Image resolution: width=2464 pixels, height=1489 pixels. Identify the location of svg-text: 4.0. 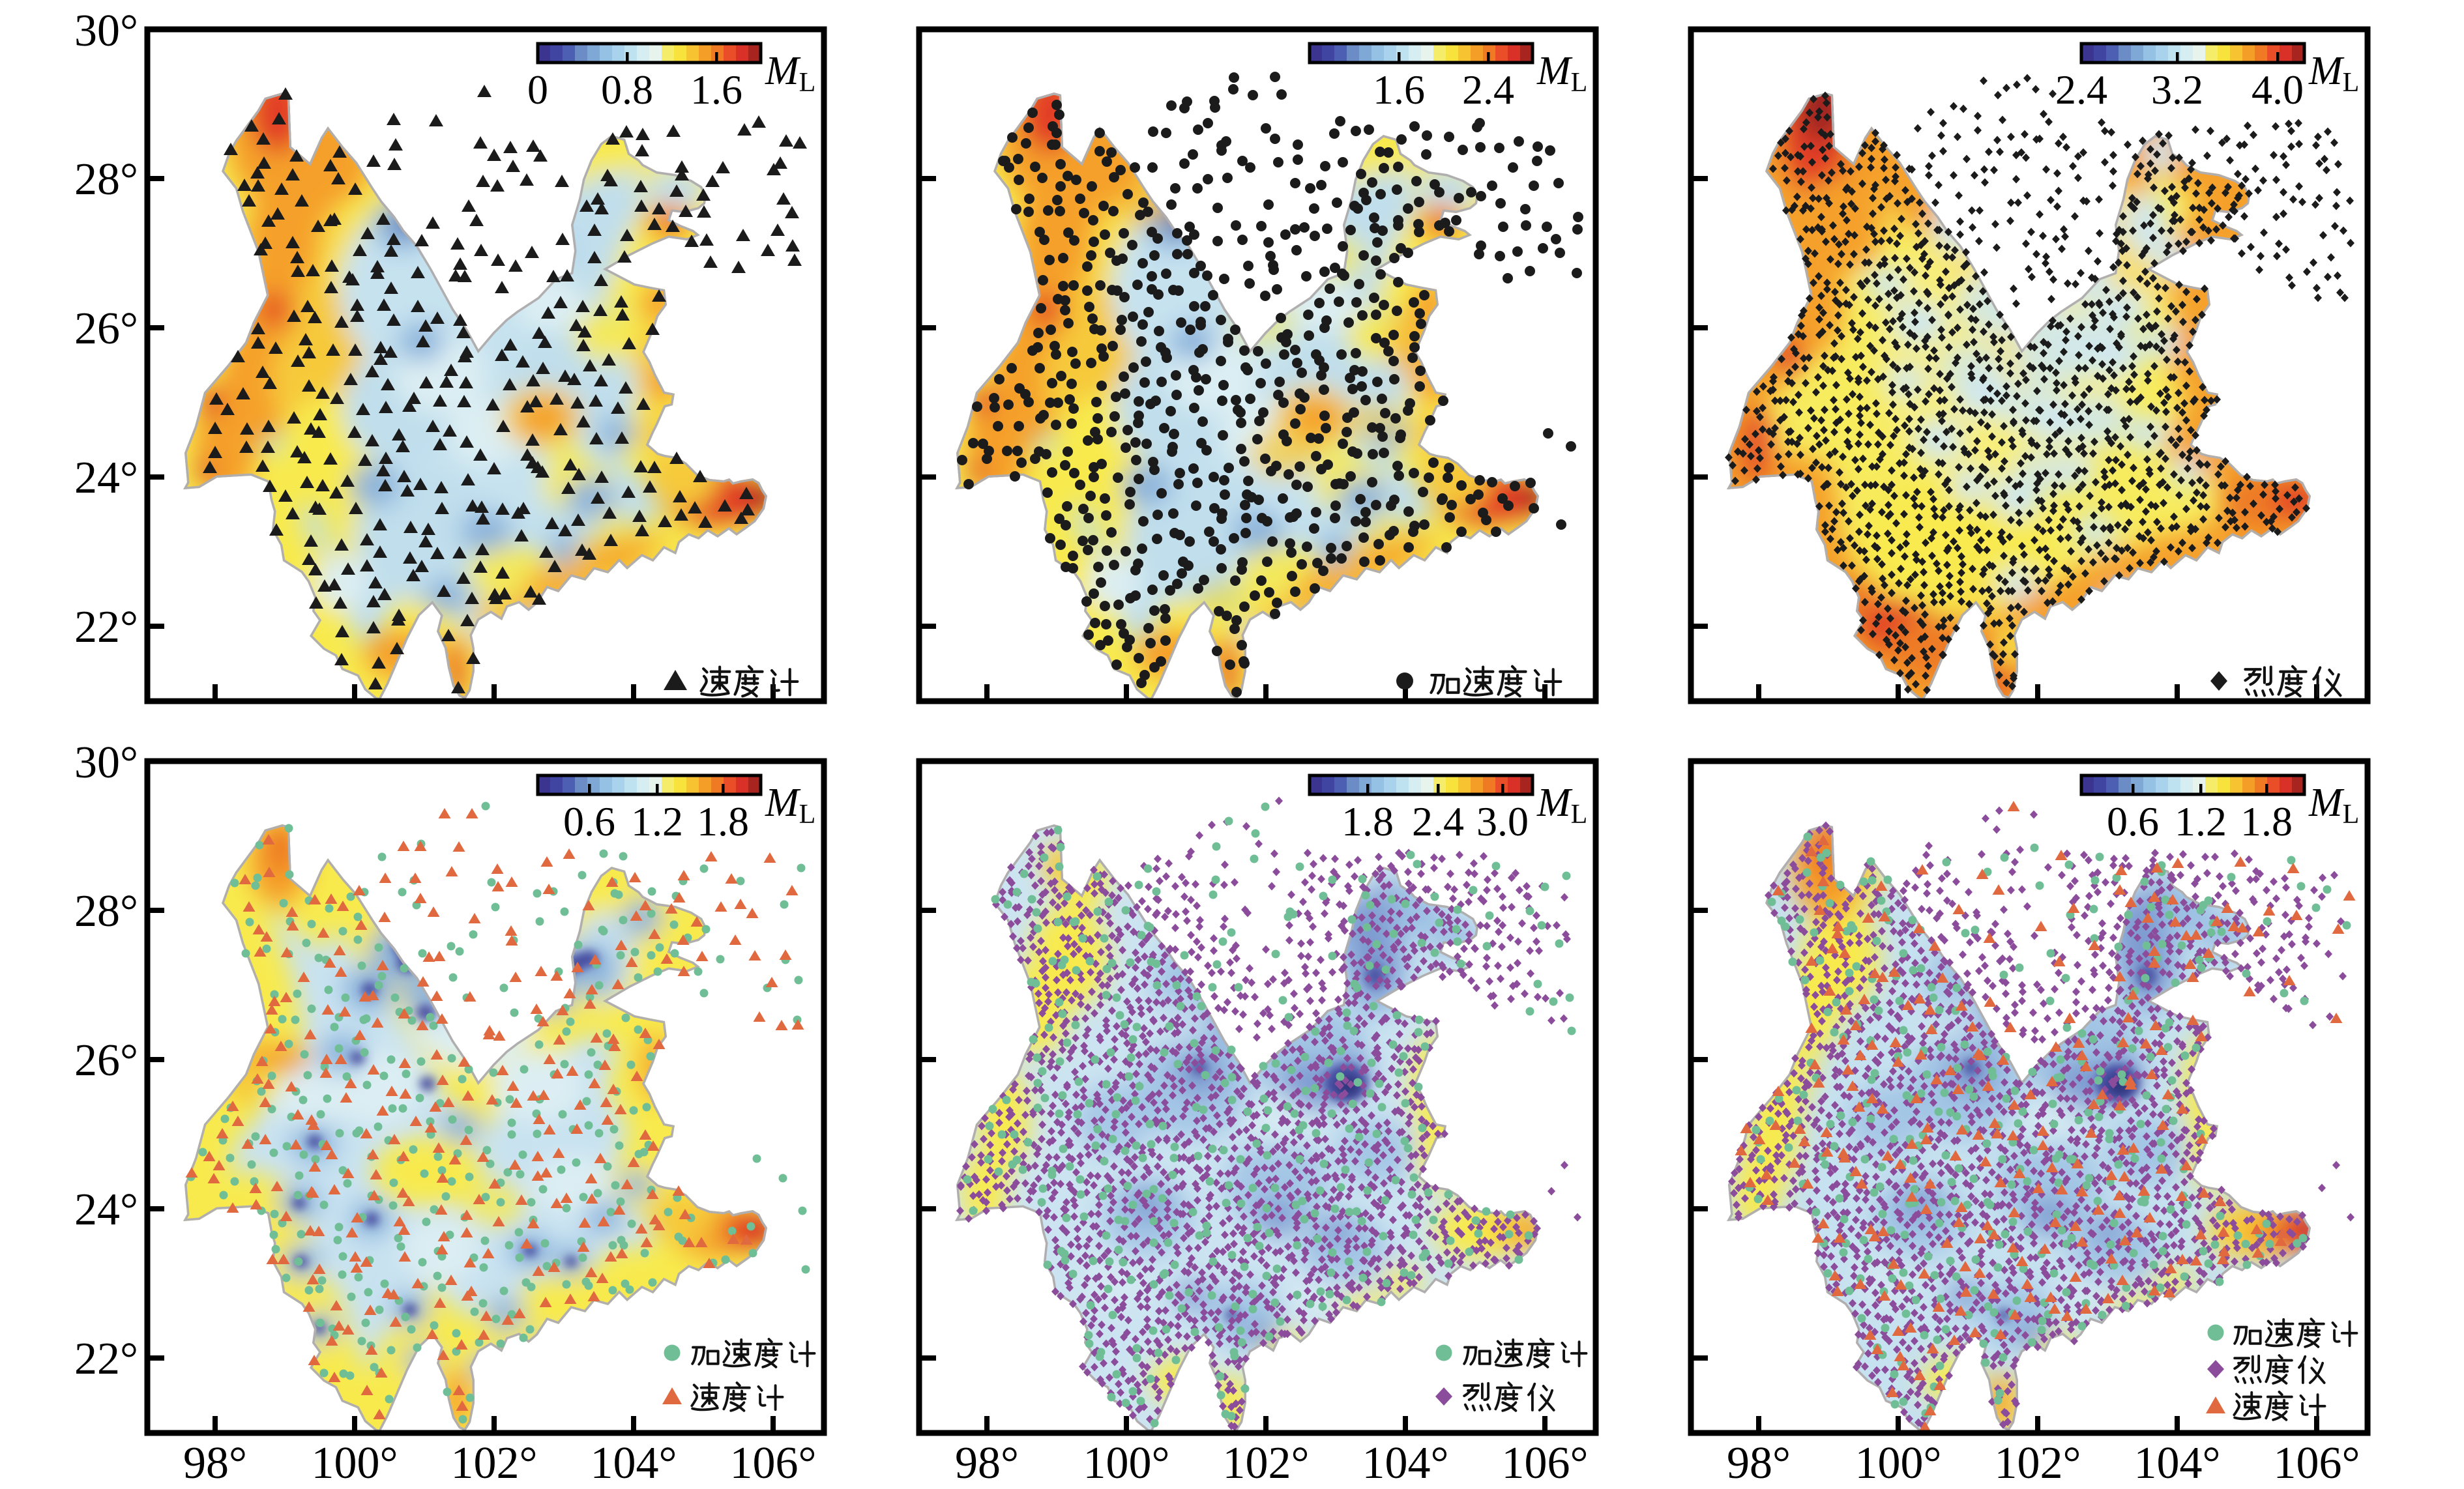
(2277, 89).